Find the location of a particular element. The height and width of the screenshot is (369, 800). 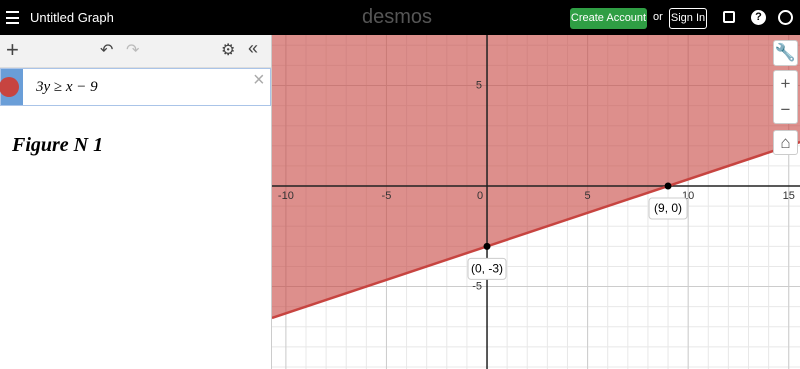

x-tick-label: 0 is located at coordinates (480, 196).